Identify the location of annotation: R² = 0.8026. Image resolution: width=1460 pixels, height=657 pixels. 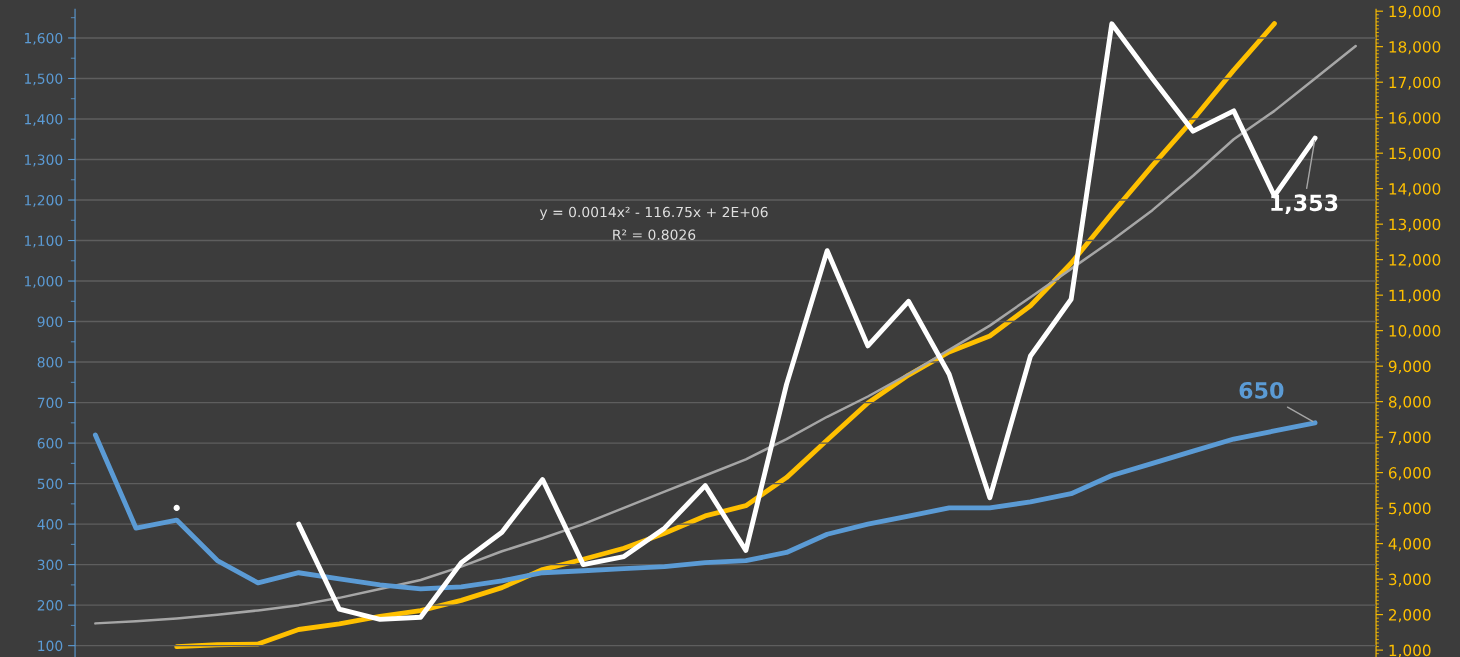
(654, 234).